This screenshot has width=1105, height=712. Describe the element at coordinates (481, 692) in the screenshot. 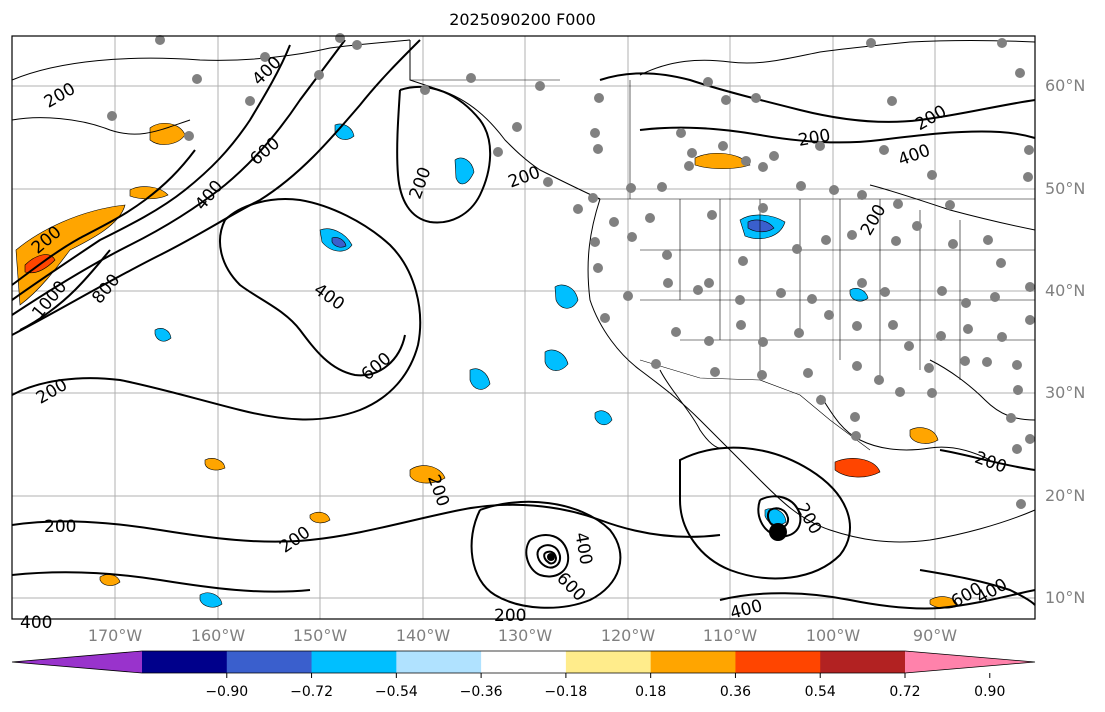

I see `colorbar-tick-label: −0.36` at that location.